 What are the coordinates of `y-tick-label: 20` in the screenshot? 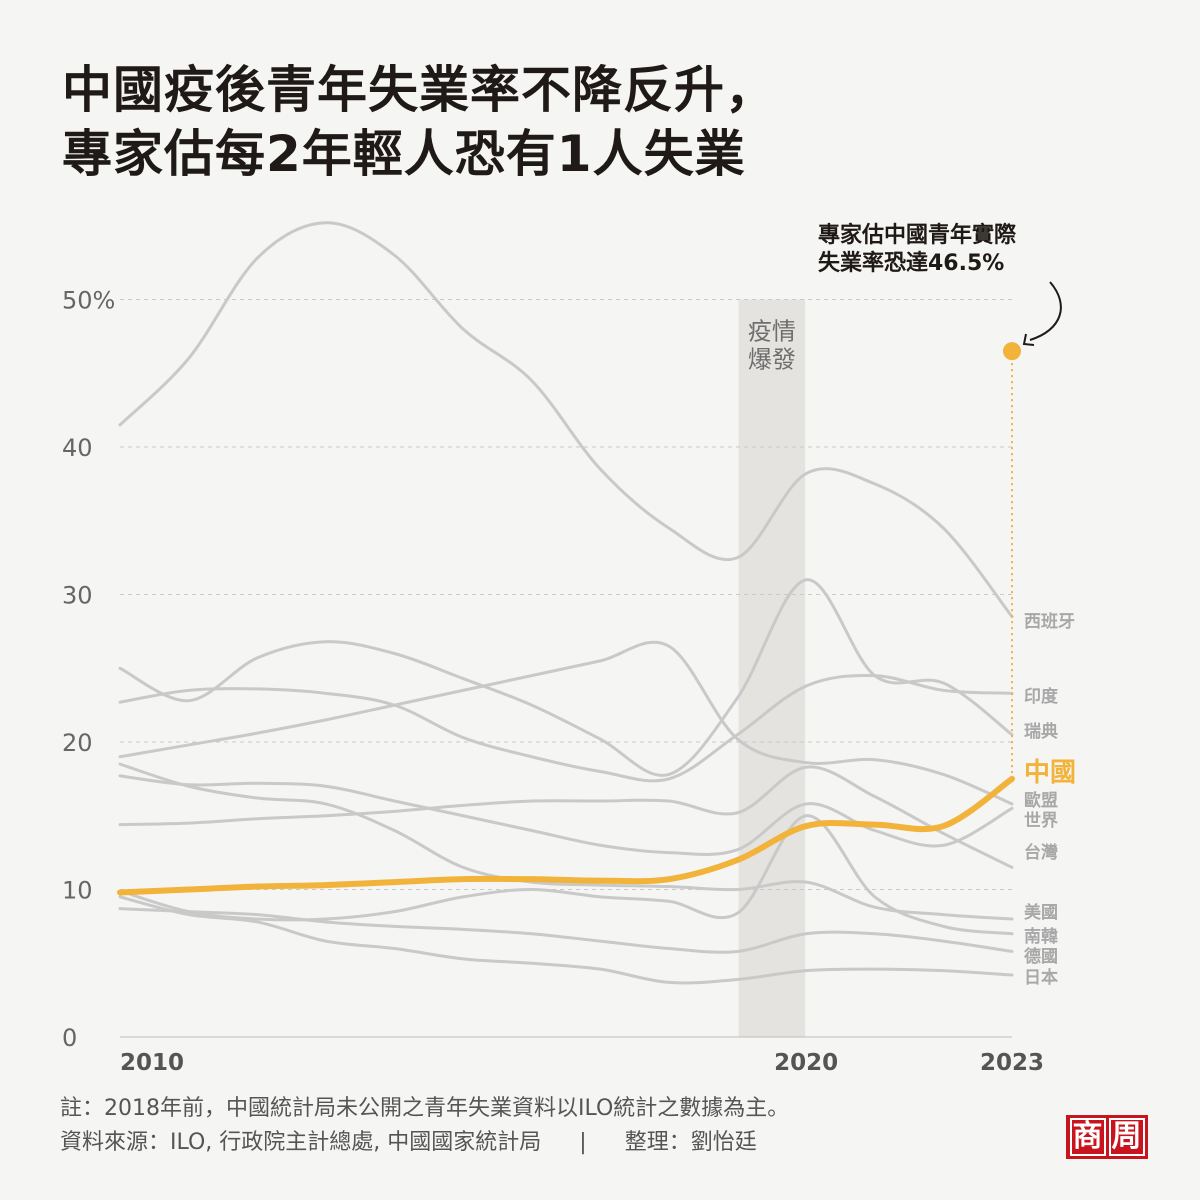 It's located at (77, 743).